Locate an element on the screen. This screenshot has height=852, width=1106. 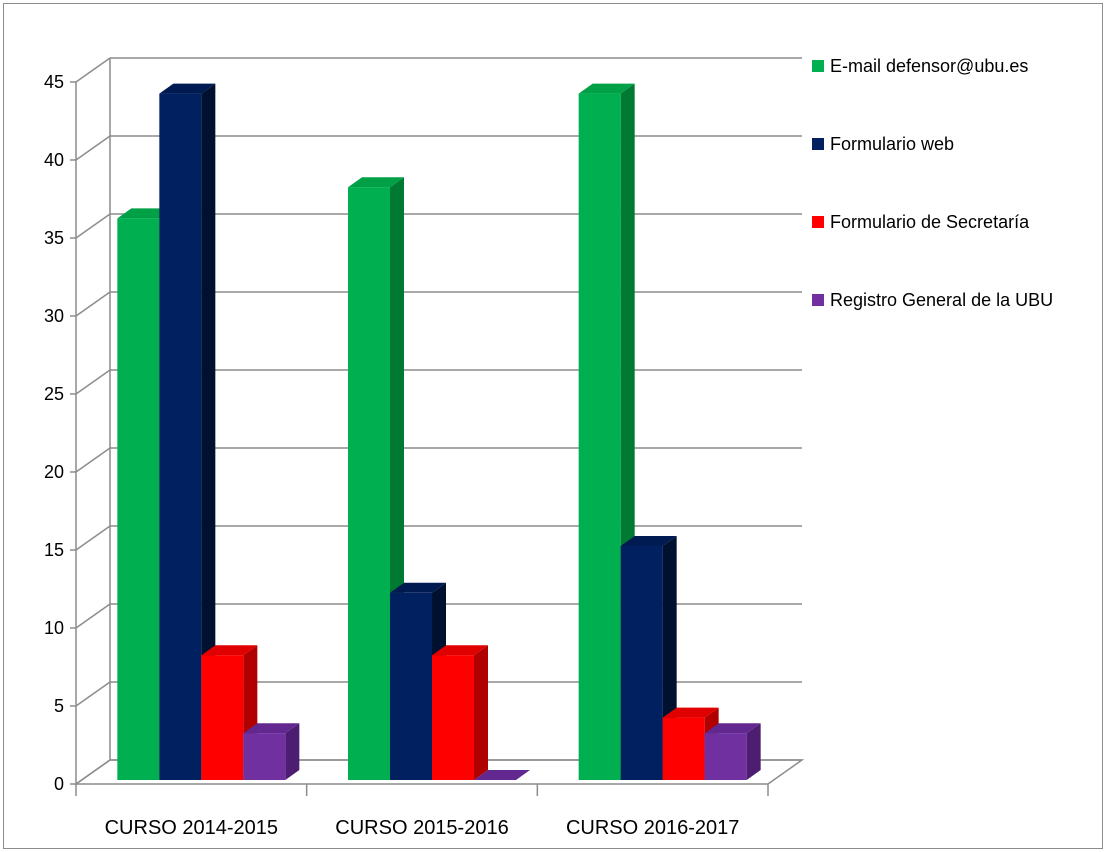
legend-item: E-mail defensor@ubu.es is located at coordinates (920, 66).